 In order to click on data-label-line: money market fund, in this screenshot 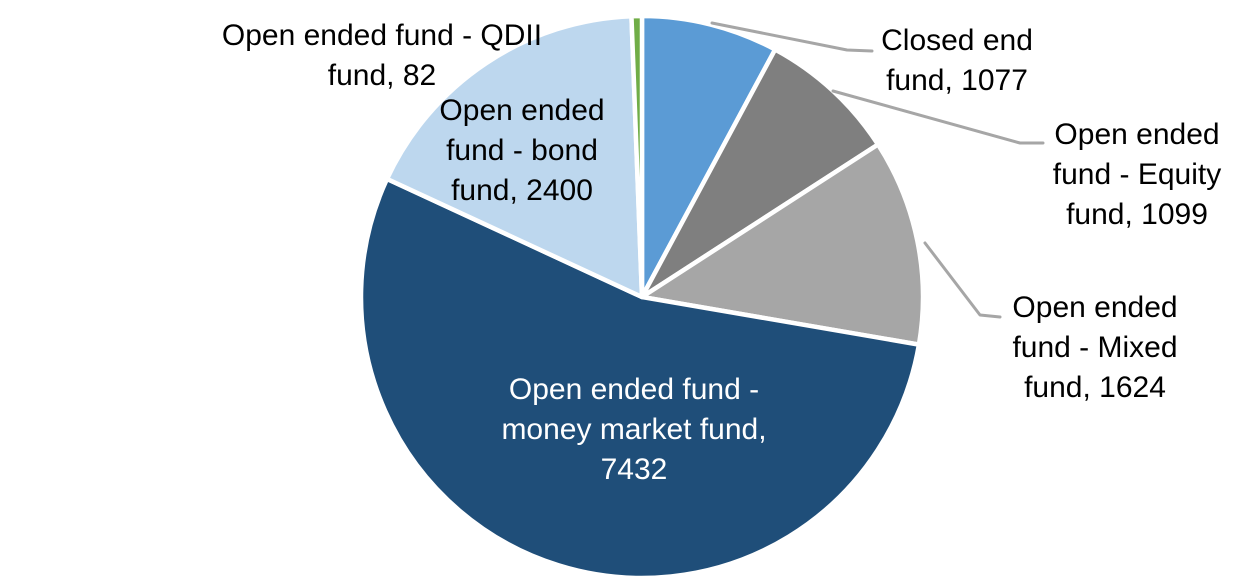, I will do `click(634, 429)`.